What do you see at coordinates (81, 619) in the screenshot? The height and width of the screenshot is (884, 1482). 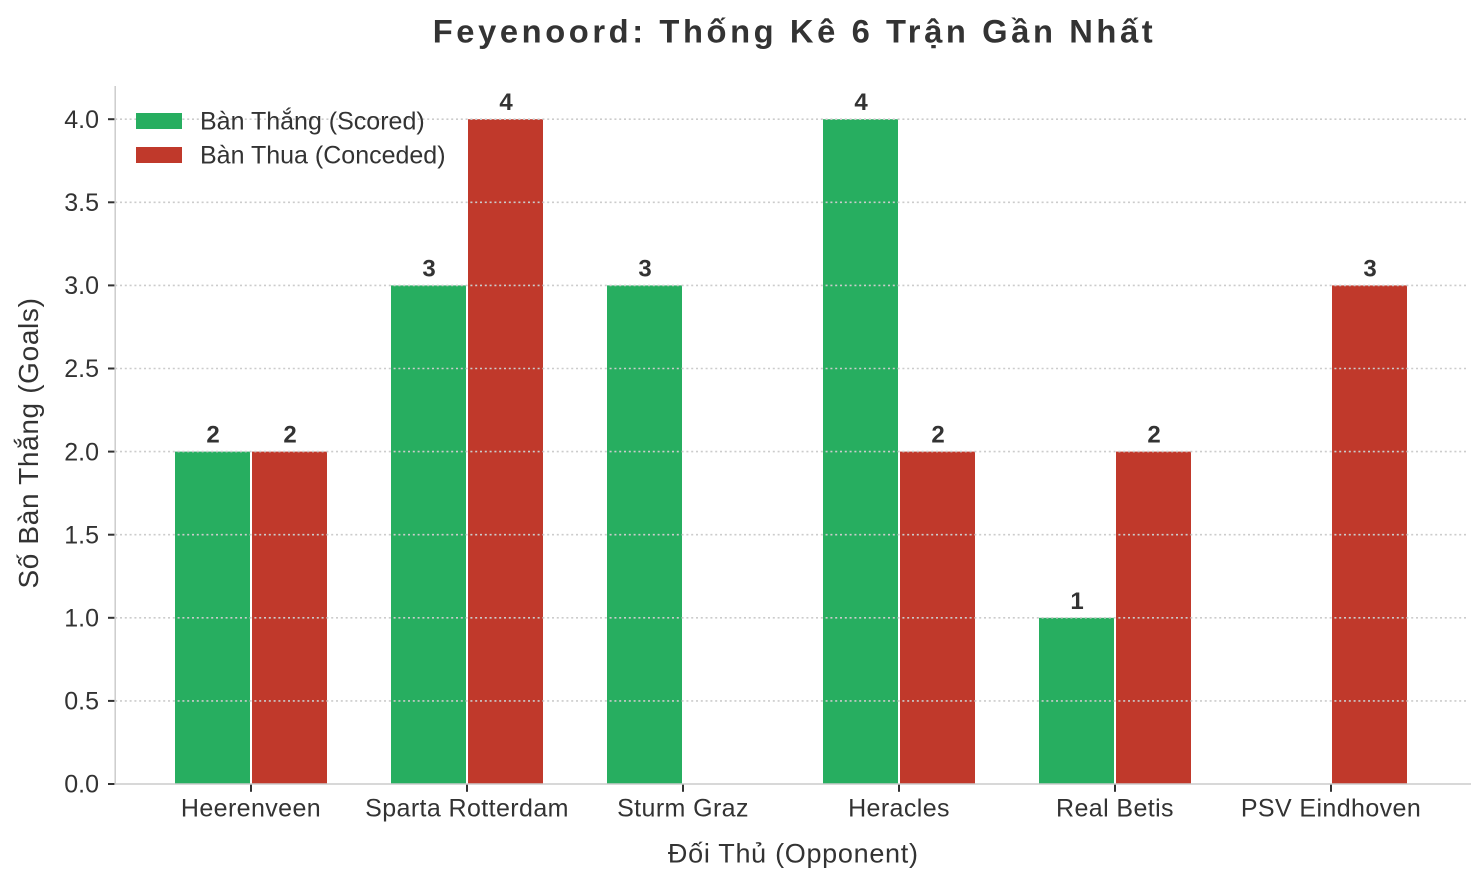 I see `svg-text: 1.0` at bounding box center [81, 619].